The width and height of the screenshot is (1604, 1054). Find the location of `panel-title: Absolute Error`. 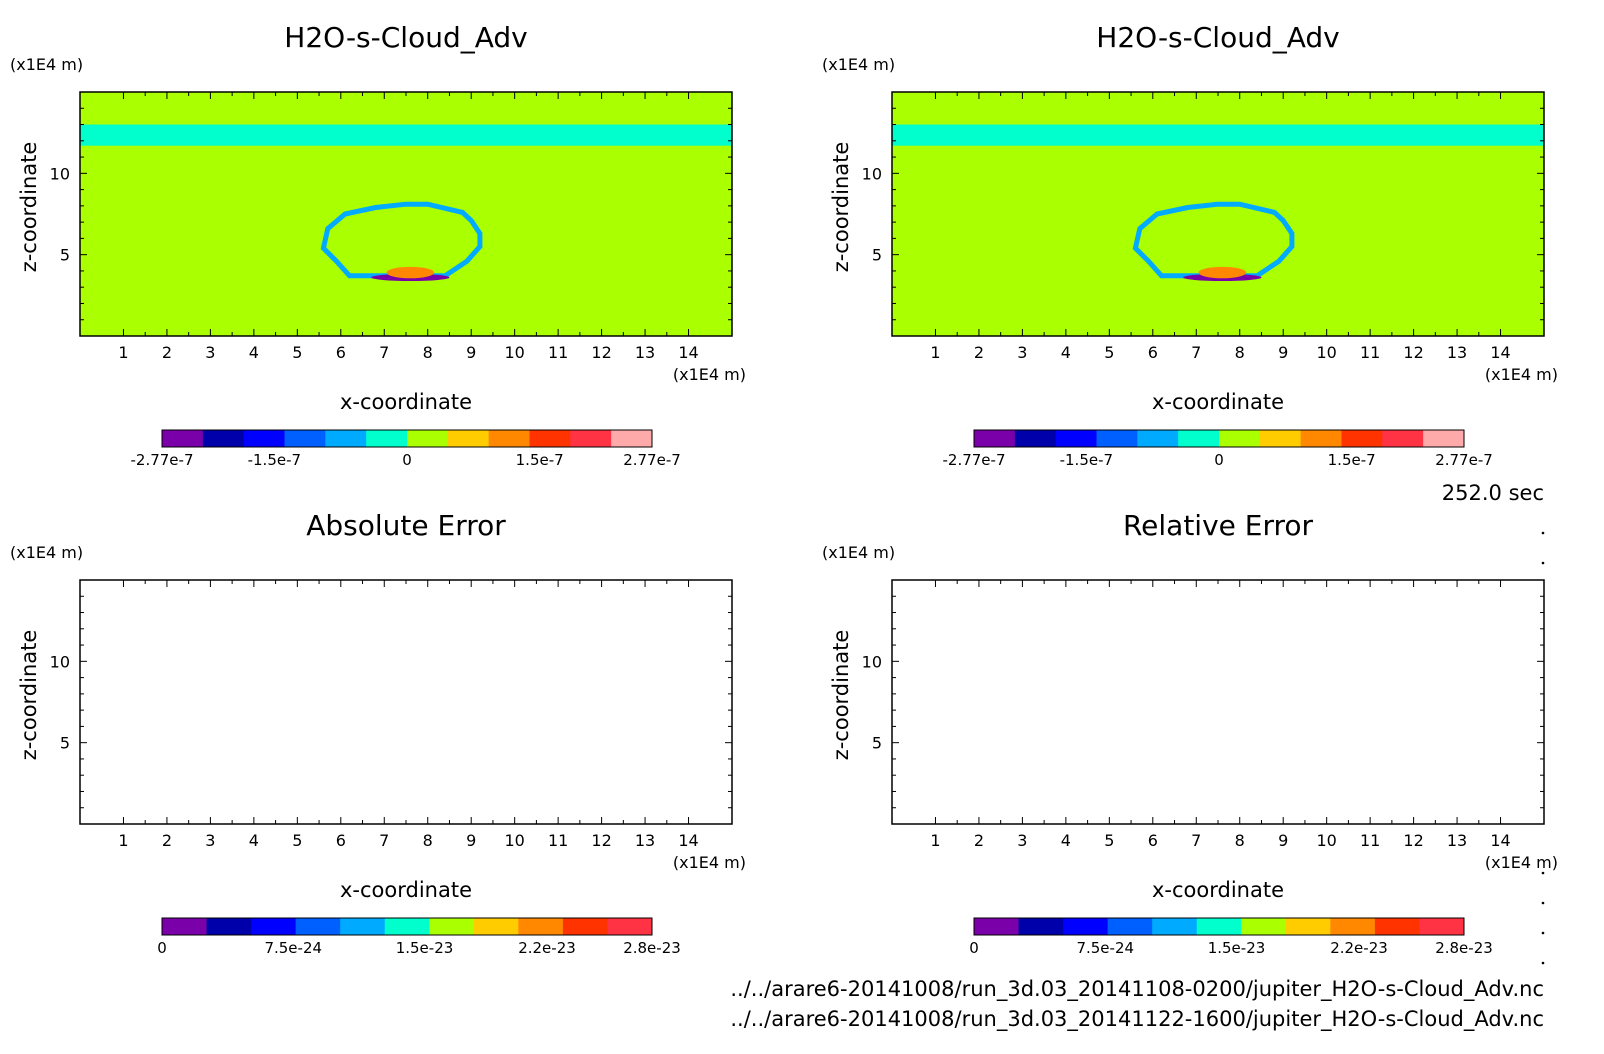

panel-title: Absolute Error is located at coordinates (406, 525).